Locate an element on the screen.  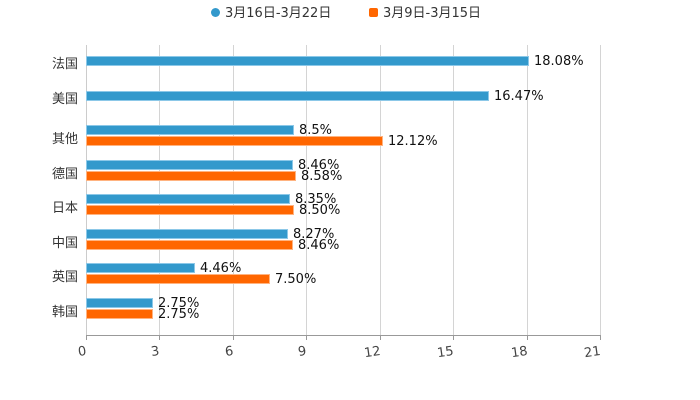
legend-item-week-mar9-15: 3月9日-3月15日 is located at coordinates (425, 14).